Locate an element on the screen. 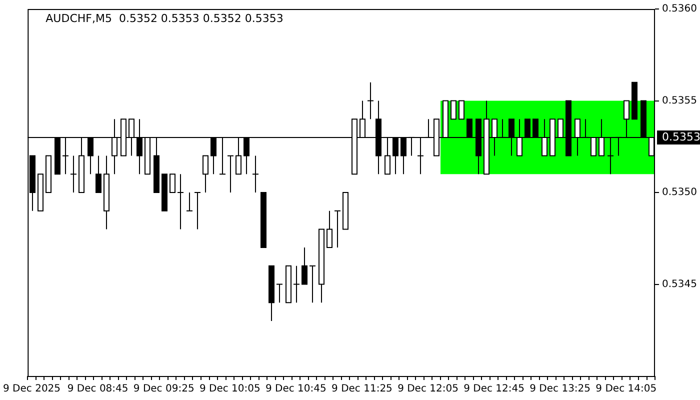 This screenshot has height=400, width=700. x-tick-label: 9 Dec 14:05 is located at coordinates (626, 389).